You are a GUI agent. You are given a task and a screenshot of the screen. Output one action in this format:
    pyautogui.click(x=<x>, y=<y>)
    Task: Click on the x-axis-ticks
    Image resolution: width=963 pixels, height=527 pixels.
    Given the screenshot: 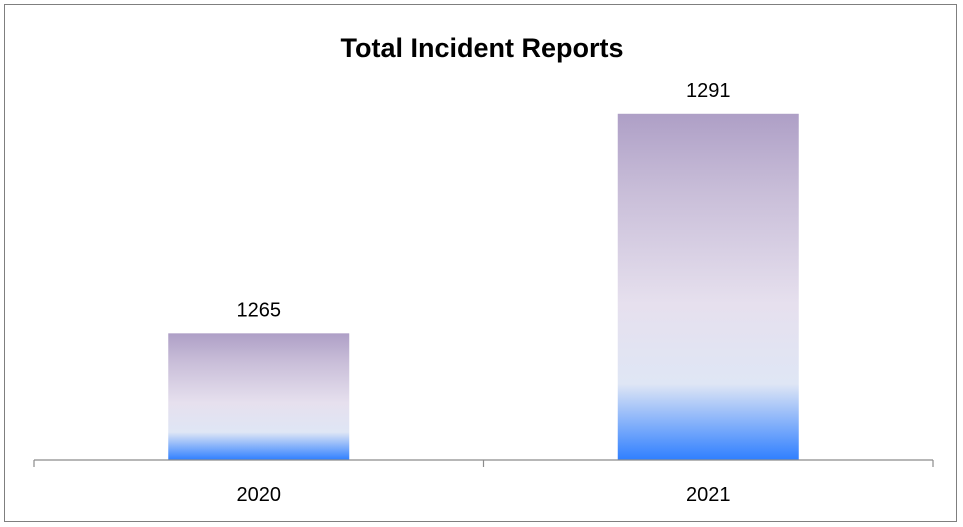 What is the action you would take?
    pyautogui.click(x=483, y=463)
    